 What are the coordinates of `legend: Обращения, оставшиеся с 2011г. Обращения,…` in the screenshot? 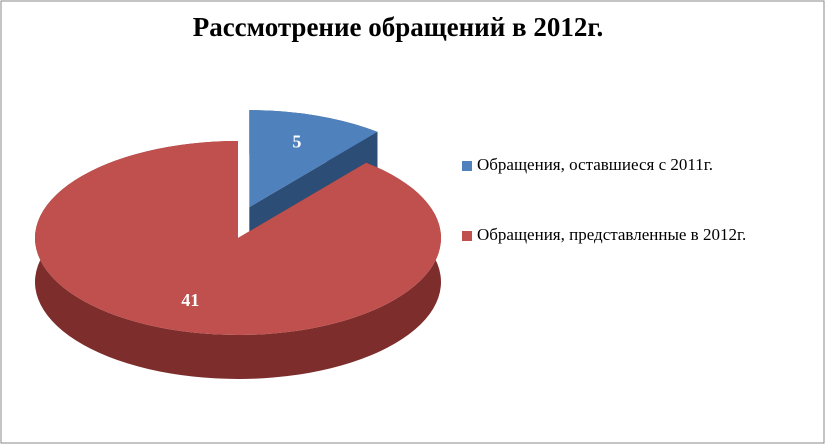 It's located at (604, 199).